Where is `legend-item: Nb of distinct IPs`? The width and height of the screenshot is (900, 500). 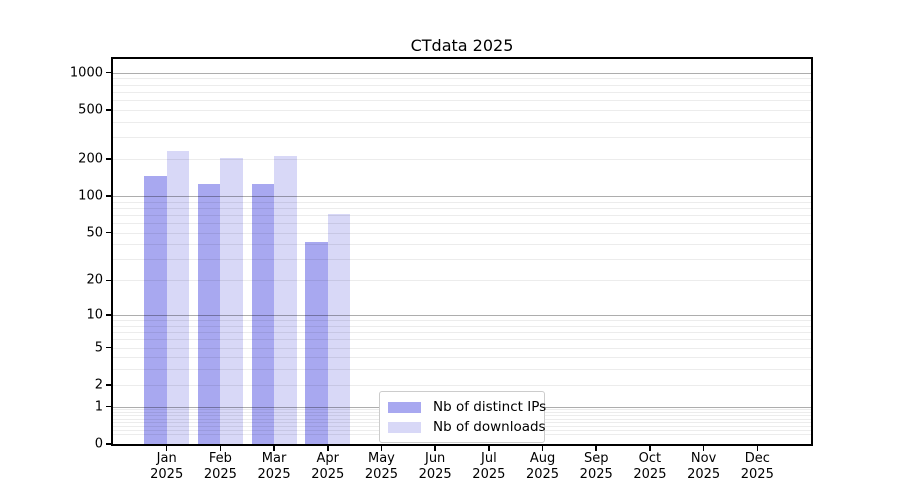 legend-item: Nb of distinct IPs is located at coordinates (467, 407).